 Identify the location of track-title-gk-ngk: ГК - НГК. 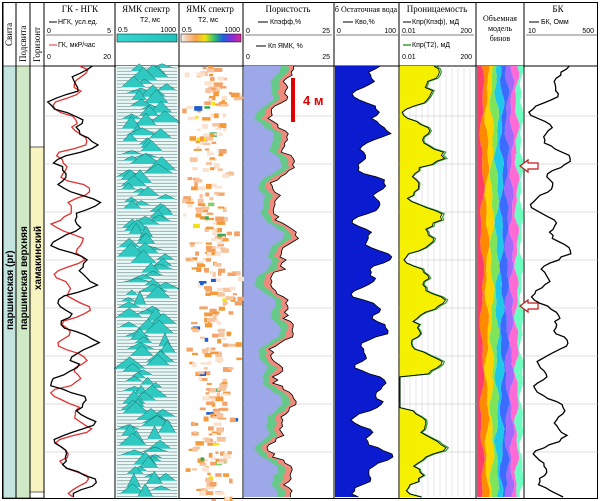
(80, 9).